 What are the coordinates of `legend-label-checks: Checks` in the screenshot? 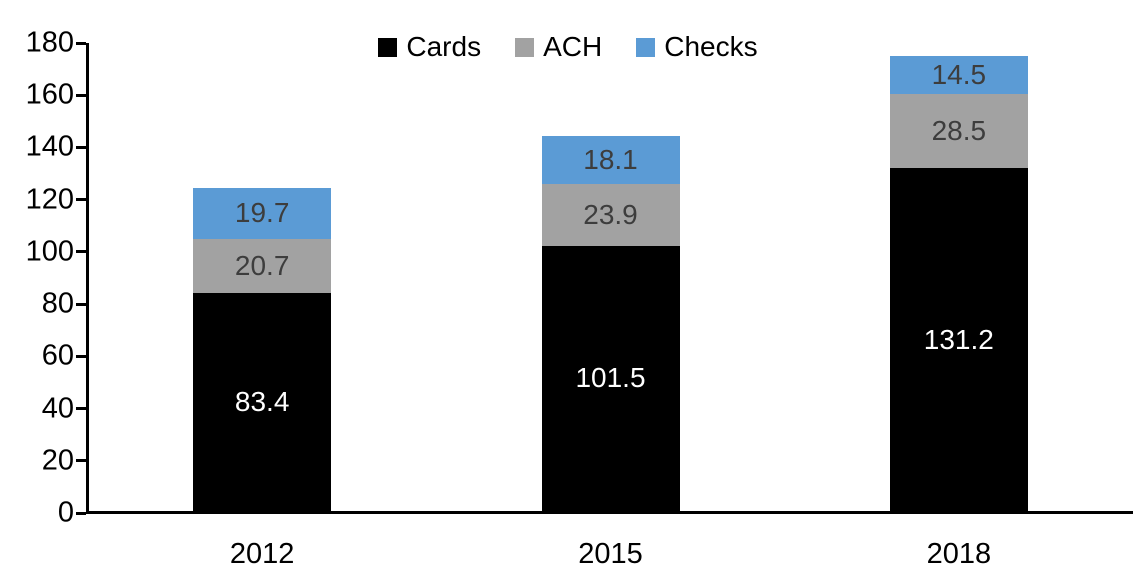 It's located at (711, 46).